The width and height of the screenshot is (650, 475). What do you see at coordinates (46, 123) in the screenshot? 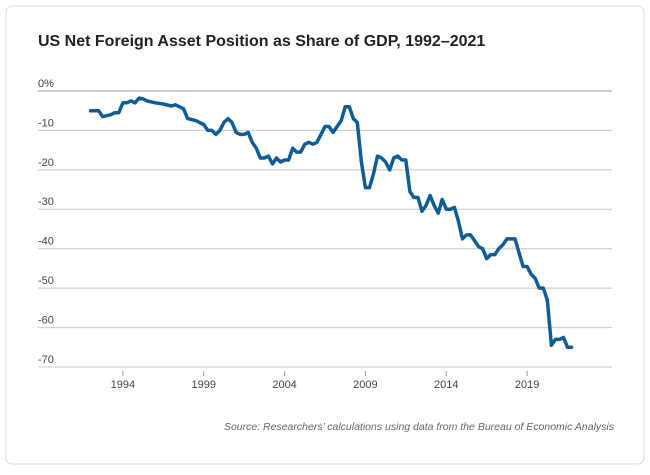
I see `y-tick-label: -10` at bounding box center [46, 123].